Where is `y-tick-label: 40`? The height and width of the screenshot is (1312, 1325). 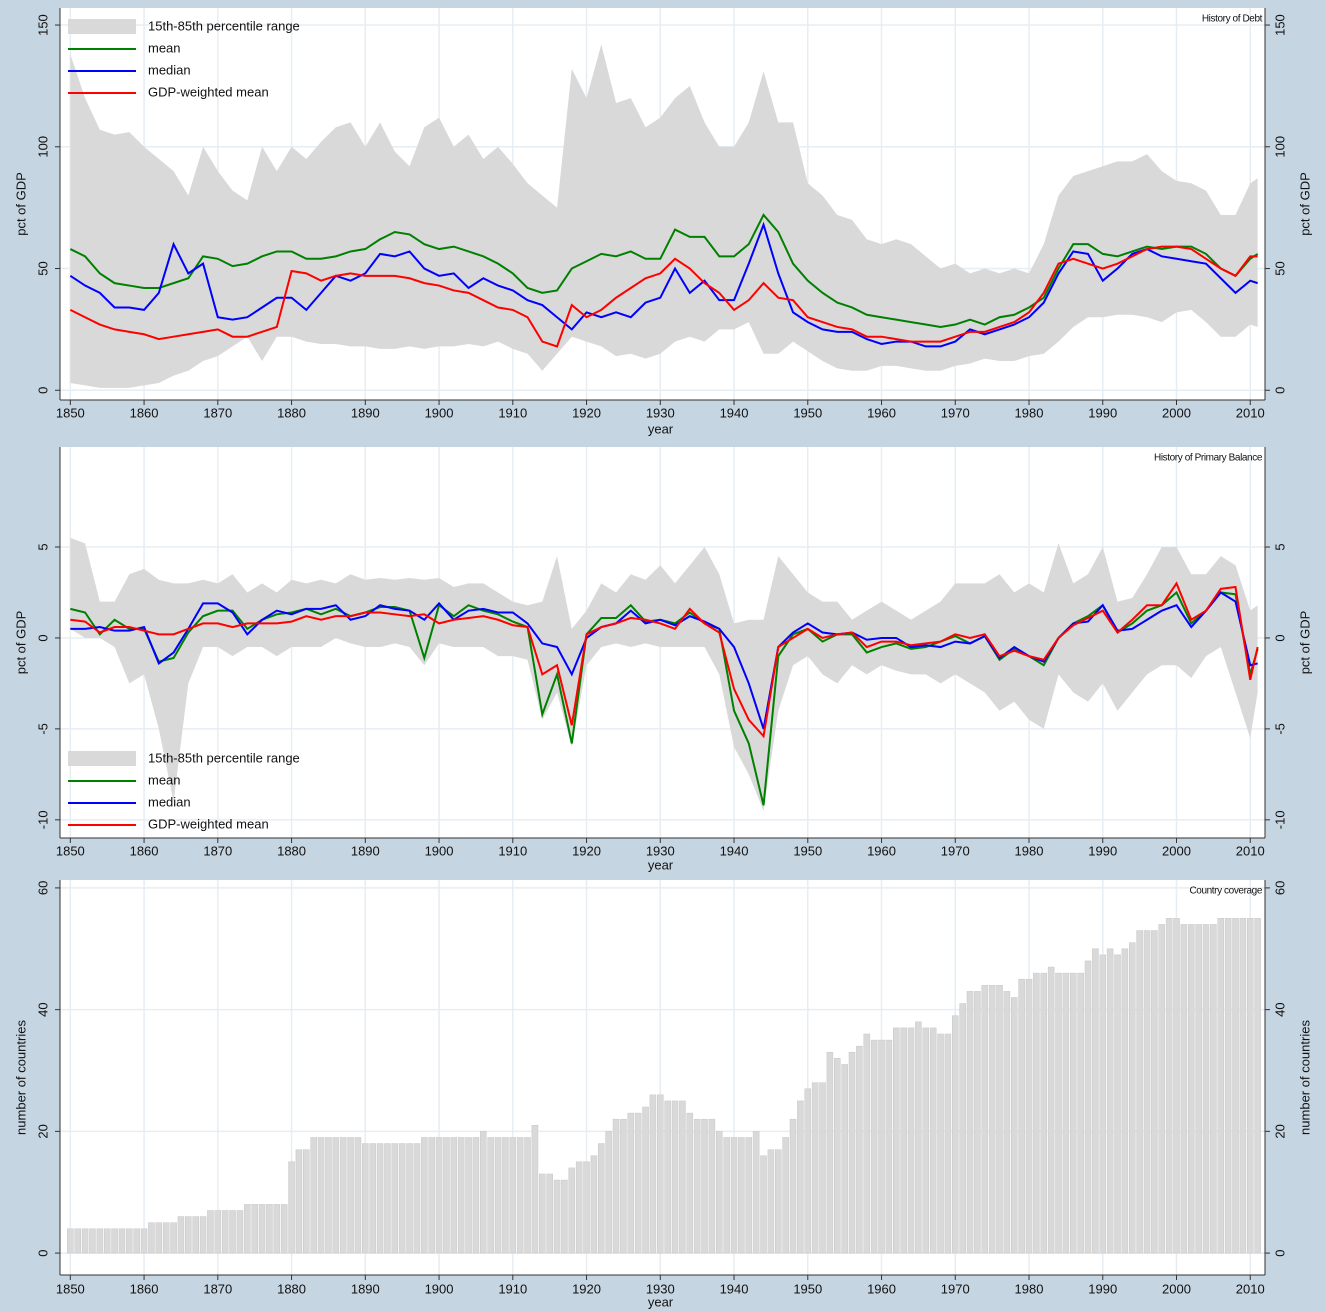 y-tick-label: 40 is located at coordinates (42, 1009).